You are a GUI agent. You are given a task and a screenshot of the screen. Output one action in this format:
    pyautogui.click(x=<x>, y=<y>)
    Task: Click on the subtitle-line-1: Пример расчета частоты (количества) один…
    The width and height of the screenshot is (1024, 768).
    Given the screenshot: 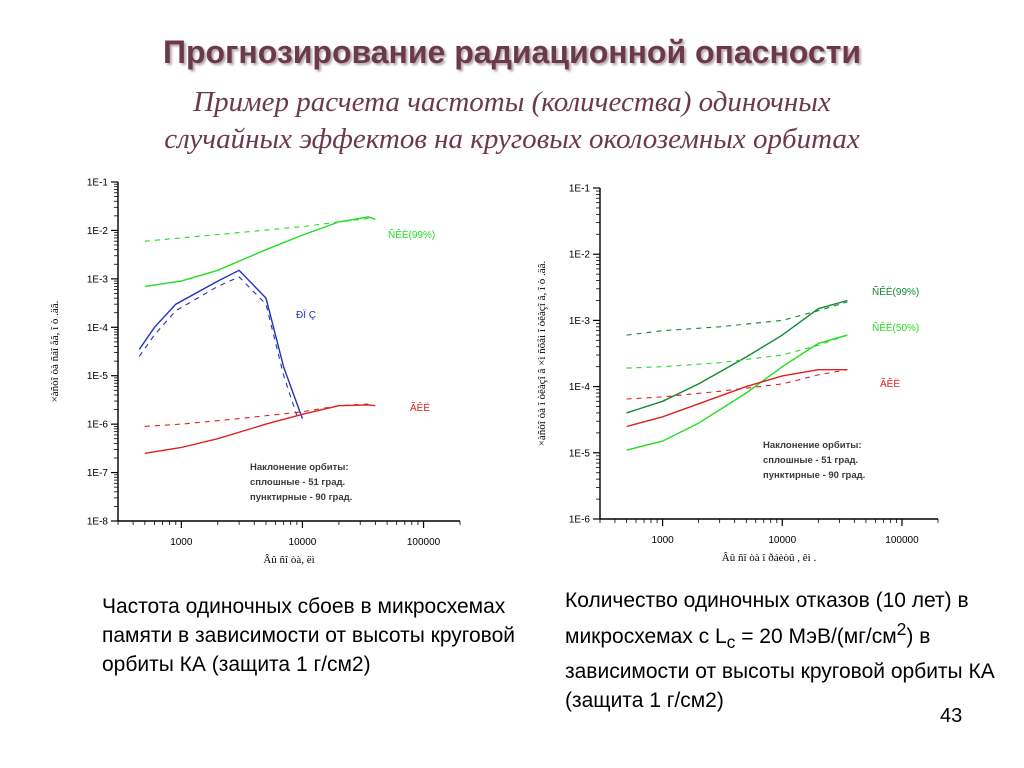 What is the action you would take?
    pyautogui.click(x=512, y=102)
    